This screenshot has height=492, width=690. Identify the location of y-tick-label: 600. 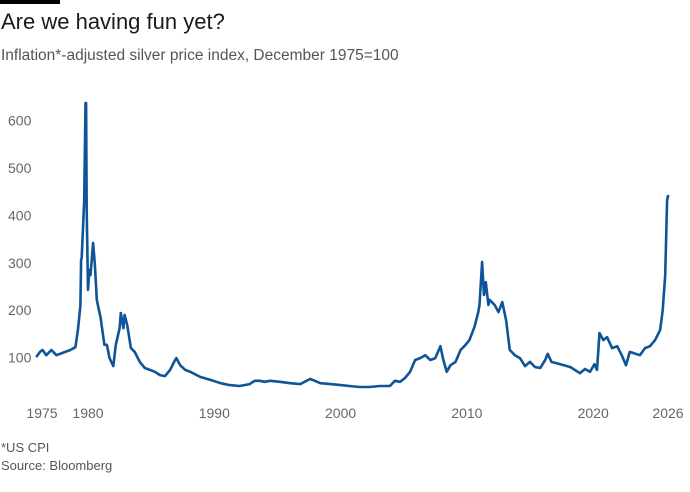
(20, 121).